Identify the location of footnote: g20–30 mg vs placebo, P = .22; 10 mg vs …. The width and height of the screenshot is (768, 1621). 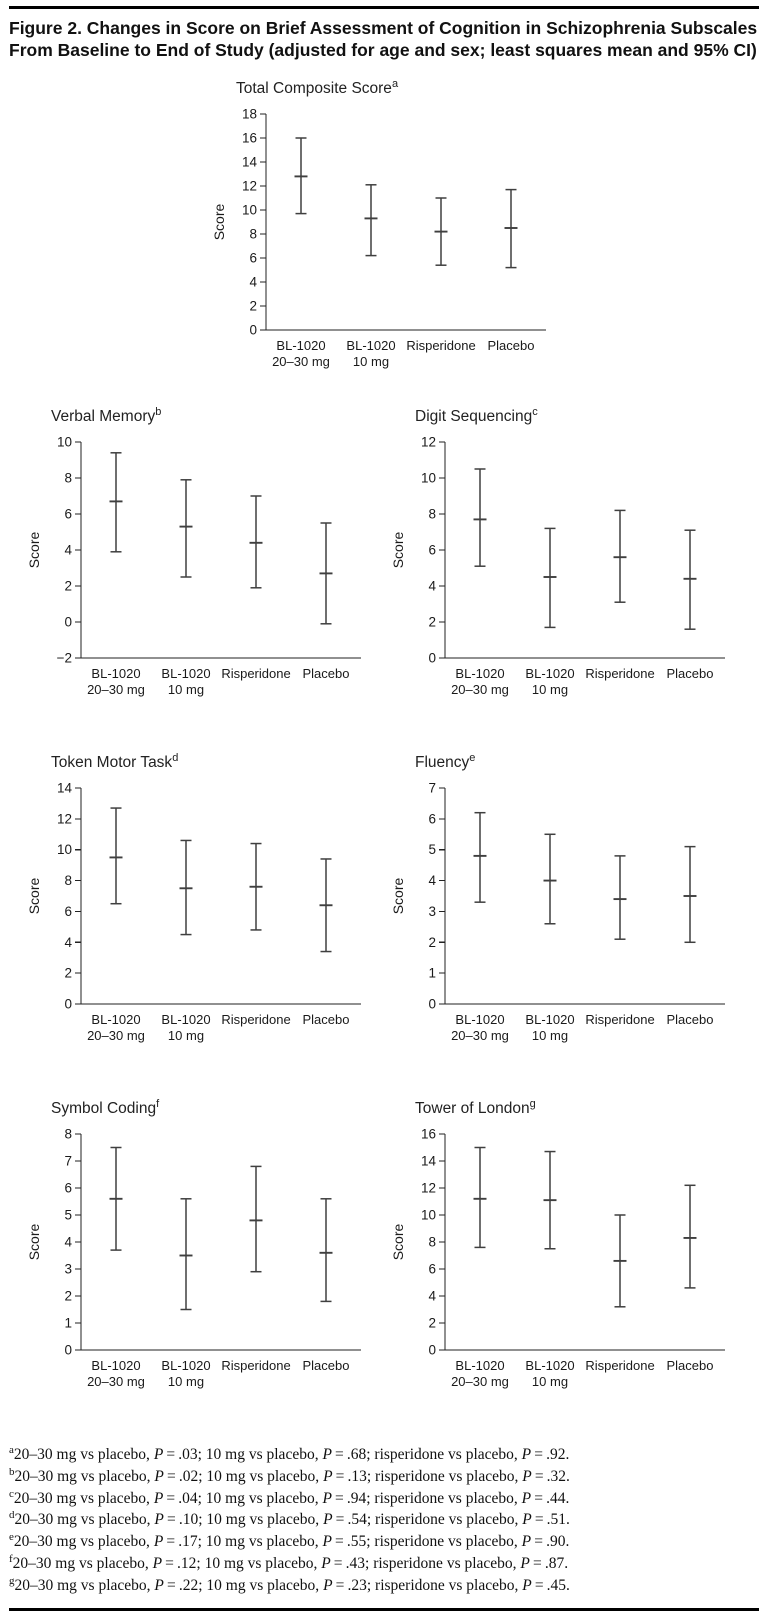
(289, 1584).